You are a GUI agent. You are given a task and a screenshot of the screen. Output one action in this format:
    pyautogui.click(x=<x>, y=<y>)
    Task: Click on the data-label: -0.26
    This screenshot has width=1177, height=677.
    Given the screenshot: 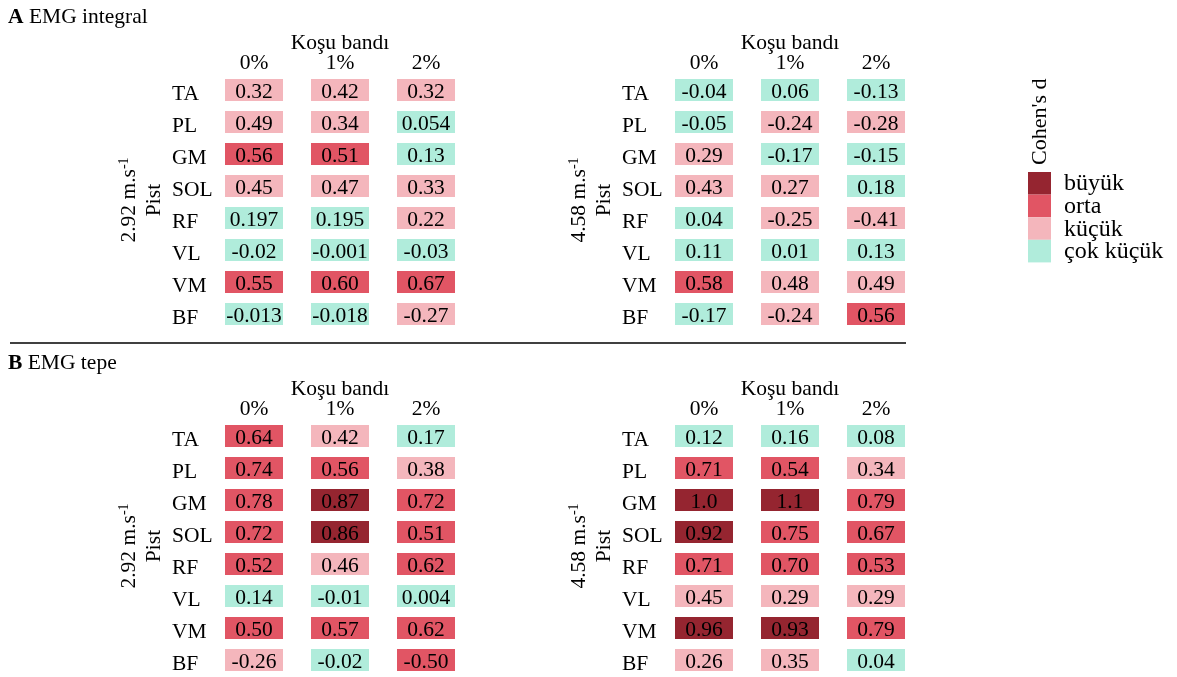 What is the action you would take?
    pyautogui.click(x=254, y=661)
    